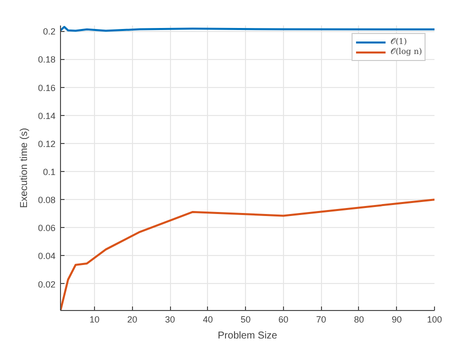  Describe the element at coordinates (397, 319) in the screenshot. I see `x-tick-label: 90` at that location.